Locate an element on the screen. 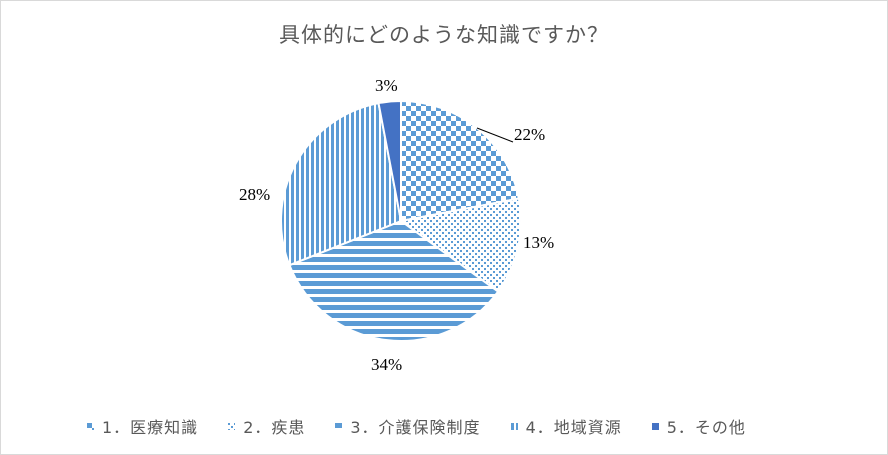  legend-label: 3．介護保険制度 is located at coordinates (415, 427).